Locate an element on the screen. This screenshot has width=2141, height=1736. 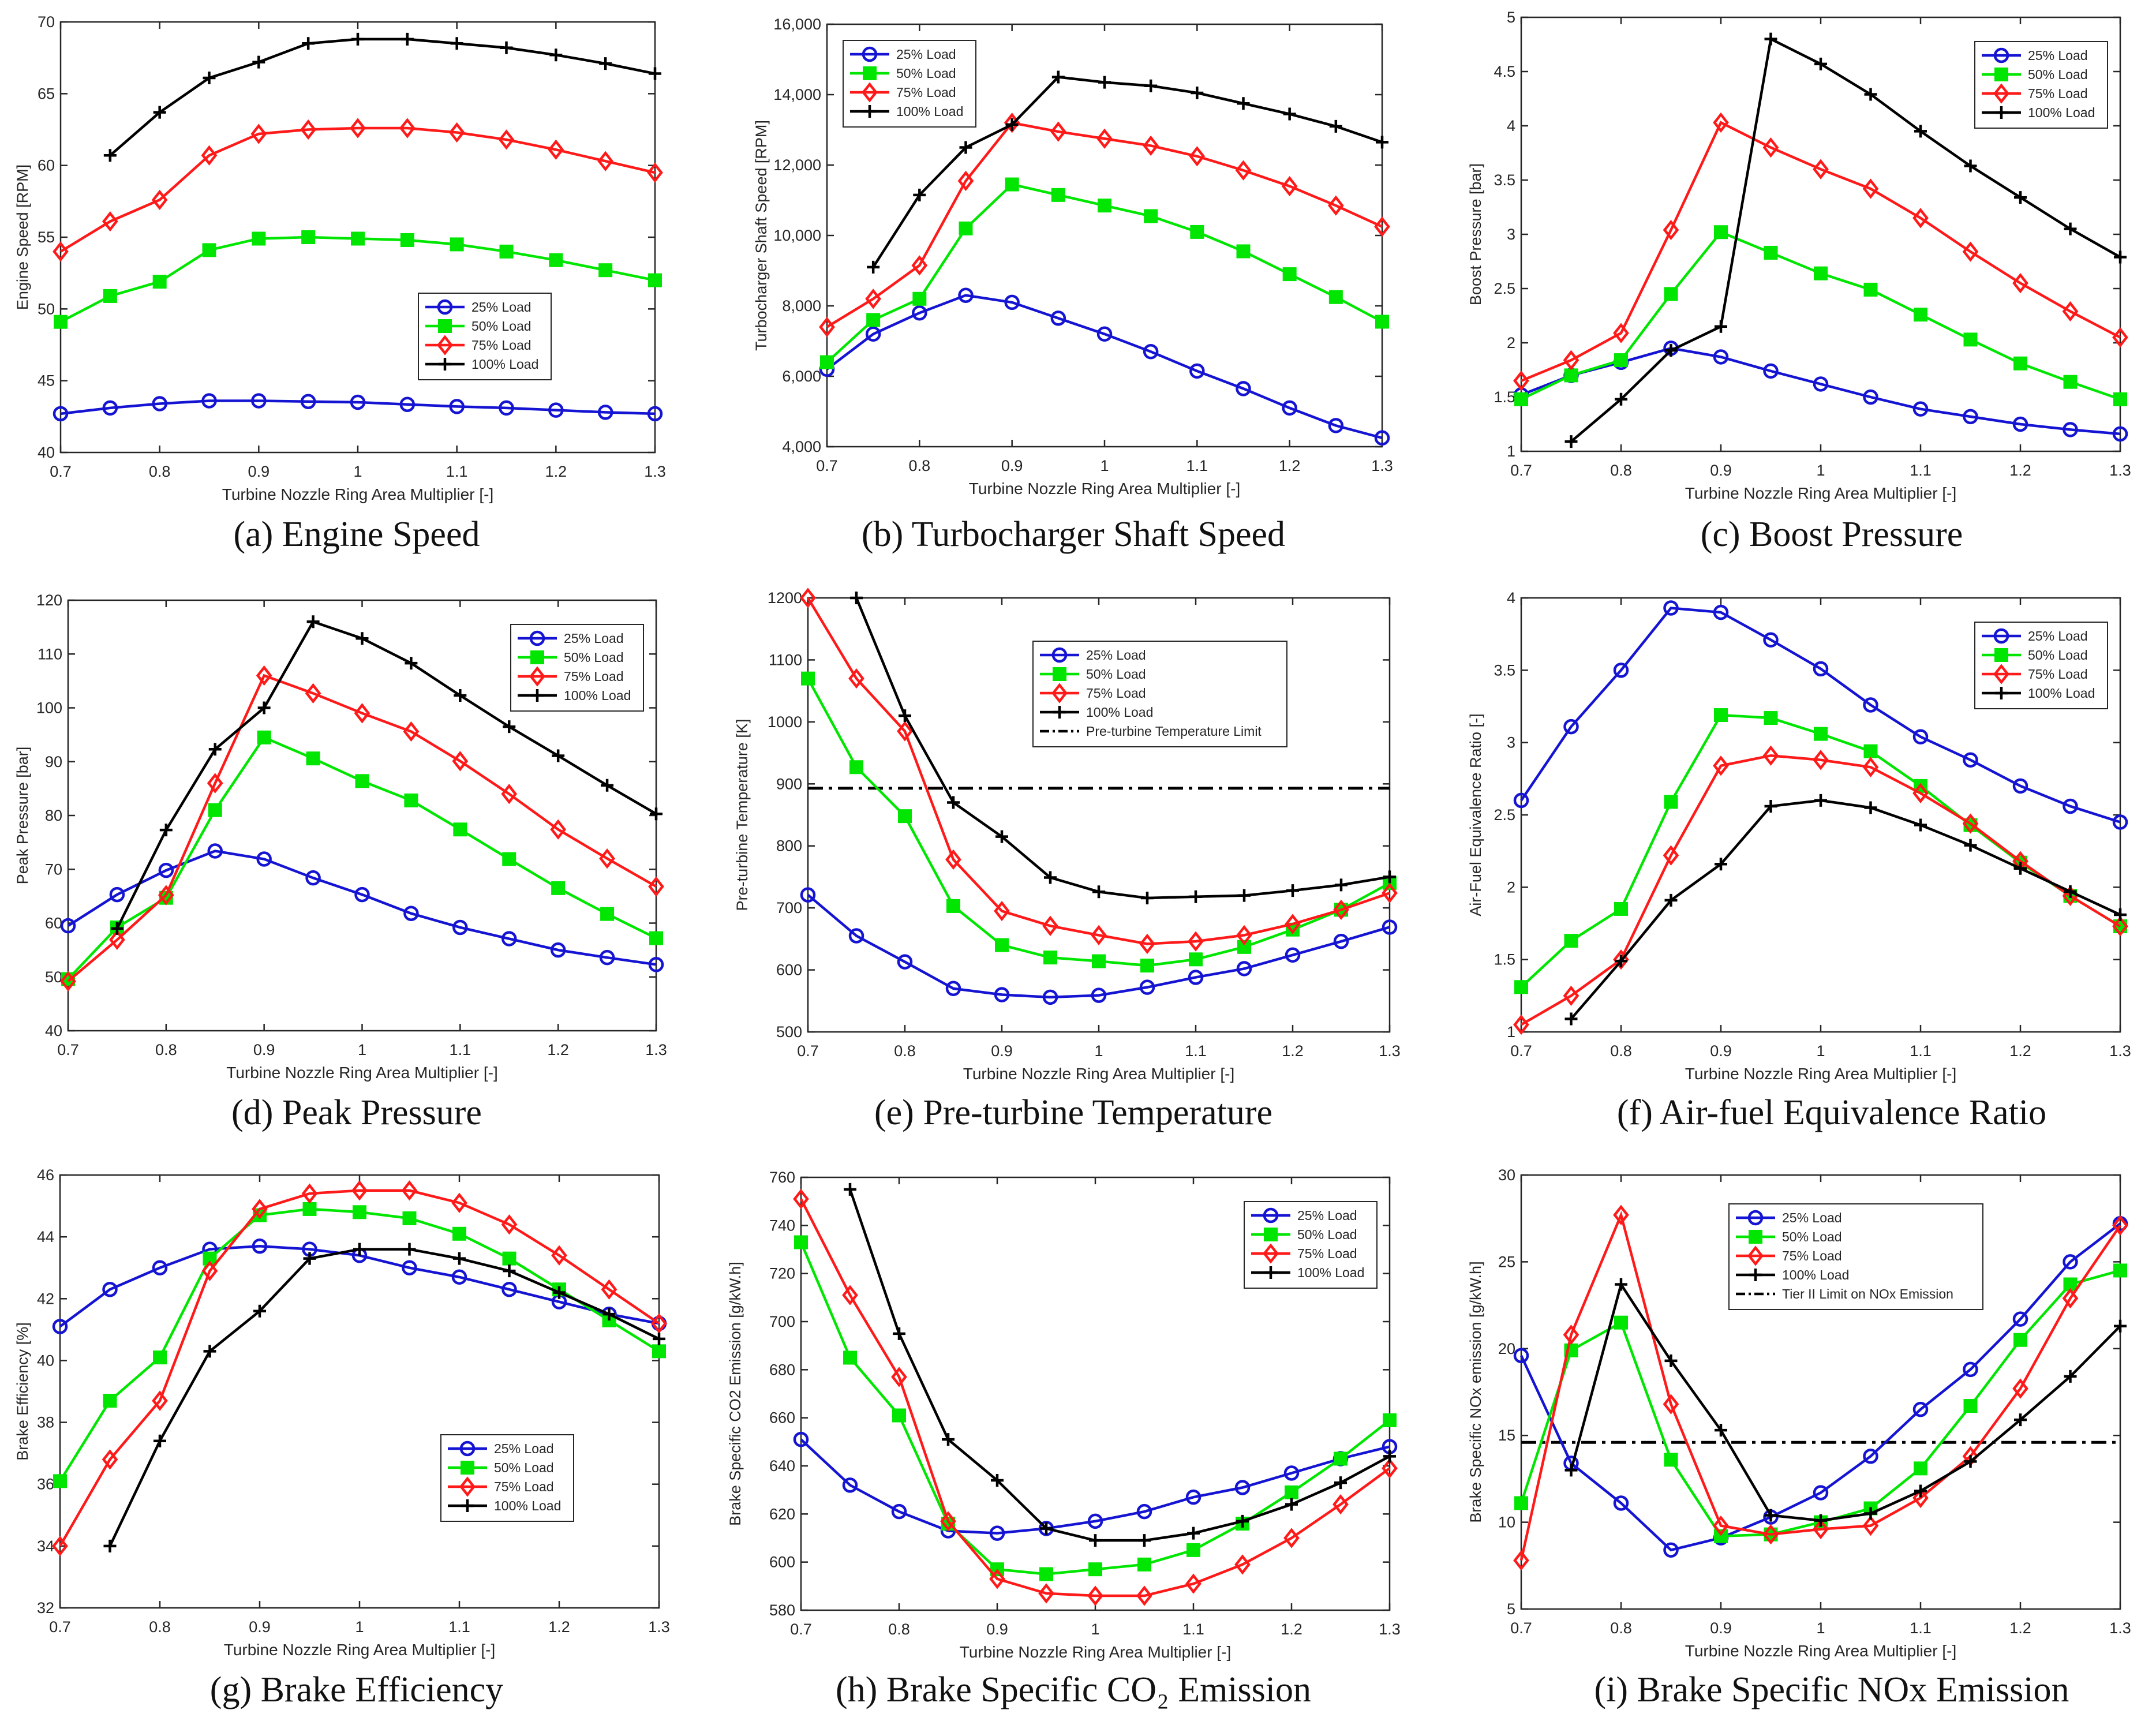
x-tick-label: 1.3 is located at coordinates (659, 1627).